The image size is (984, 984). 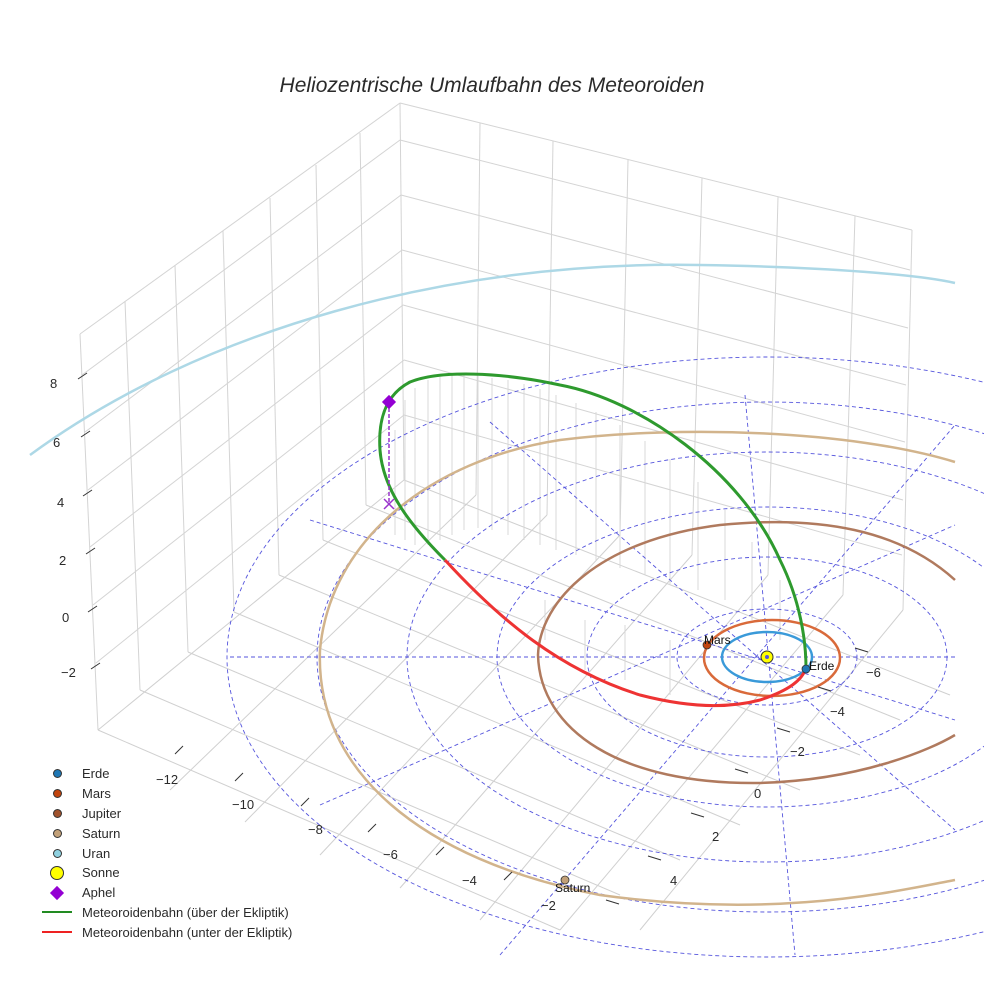 I want to click on x-axis-labels: −12 −10 −8 −6 −4 −2, so click(x=356, y=842).